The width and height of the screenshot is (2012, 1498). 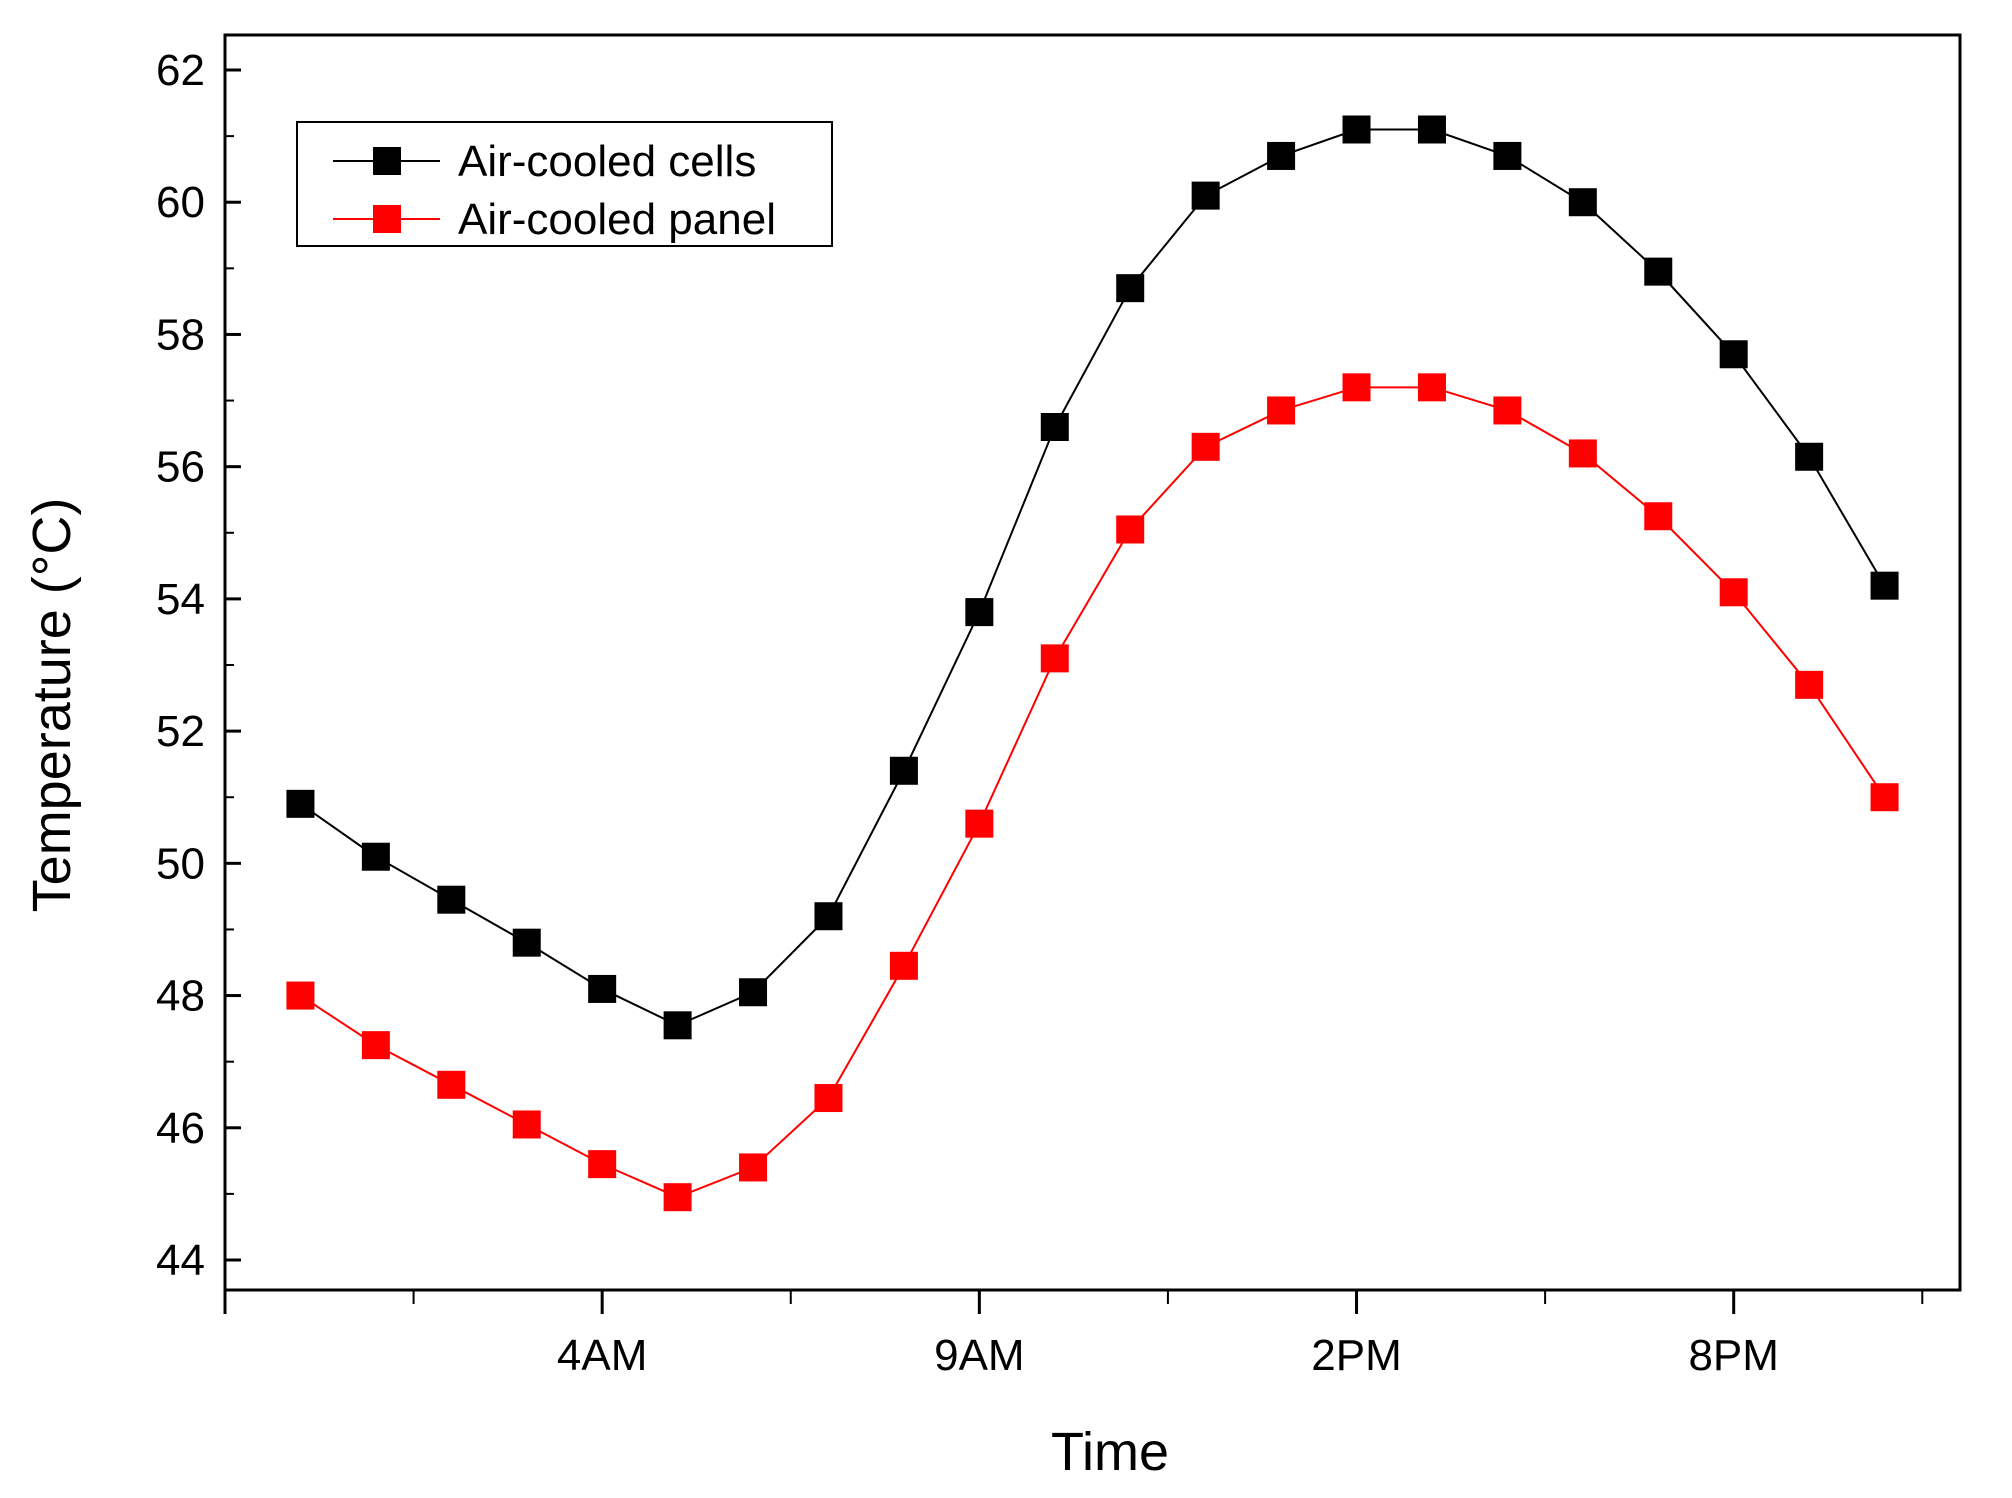 I want to click on y-axis: 44 46 48 50 52 54 56 58 60 62, so click(x=198, y=665).